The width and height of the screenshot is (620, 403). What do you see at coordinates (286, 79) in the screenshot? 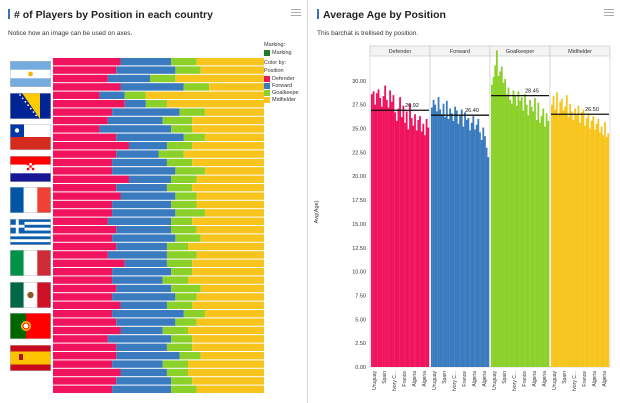
I see `legend-item: Defender` at bounding box center [286, 79].